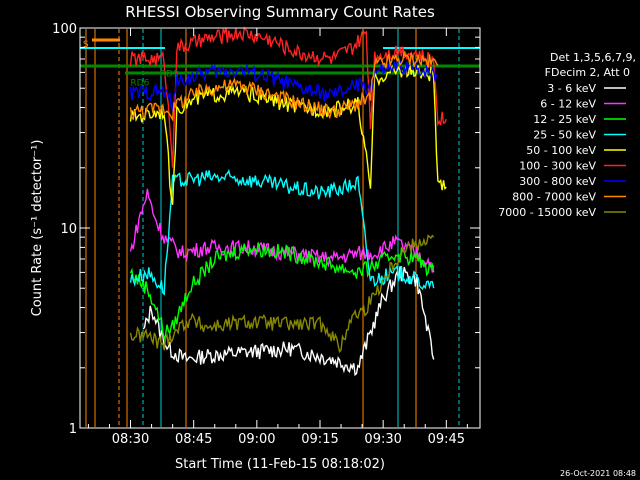  Describe the element at coordinates (593, 57) in the screenshot. I see `legend-header-1: Det 1,3,5,6,7,9,` at that location.